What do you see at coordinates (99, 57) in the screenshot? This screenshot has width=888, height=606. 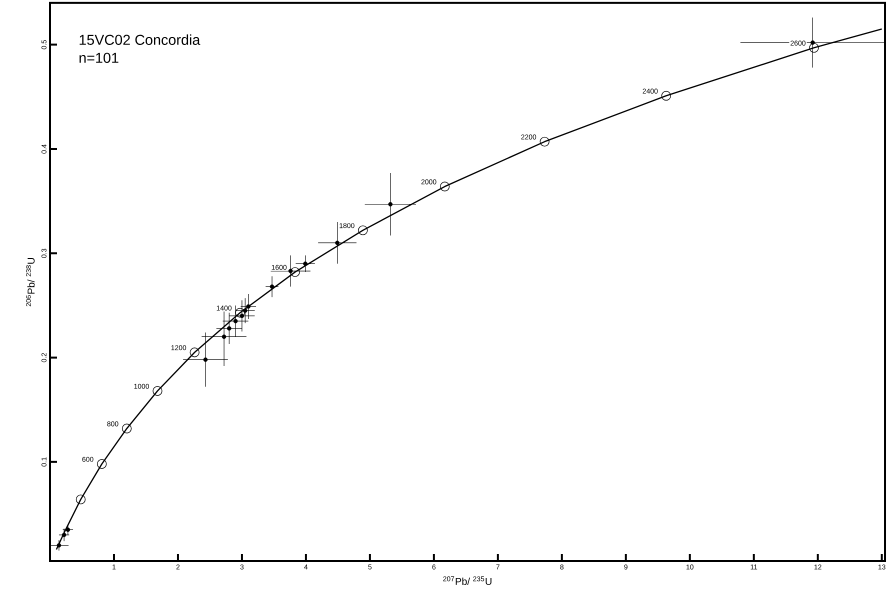 I see `text: n=101` at bounding box center [99, 57].